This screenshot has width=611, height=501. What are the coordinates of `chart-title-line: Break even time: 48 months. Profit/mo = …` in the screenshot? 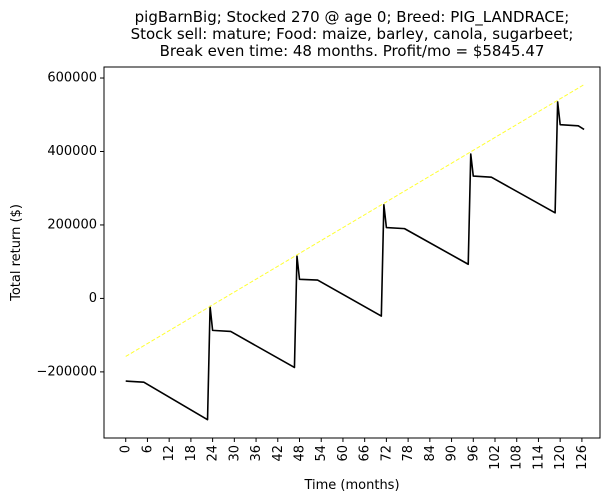 It's located at (352, 51).